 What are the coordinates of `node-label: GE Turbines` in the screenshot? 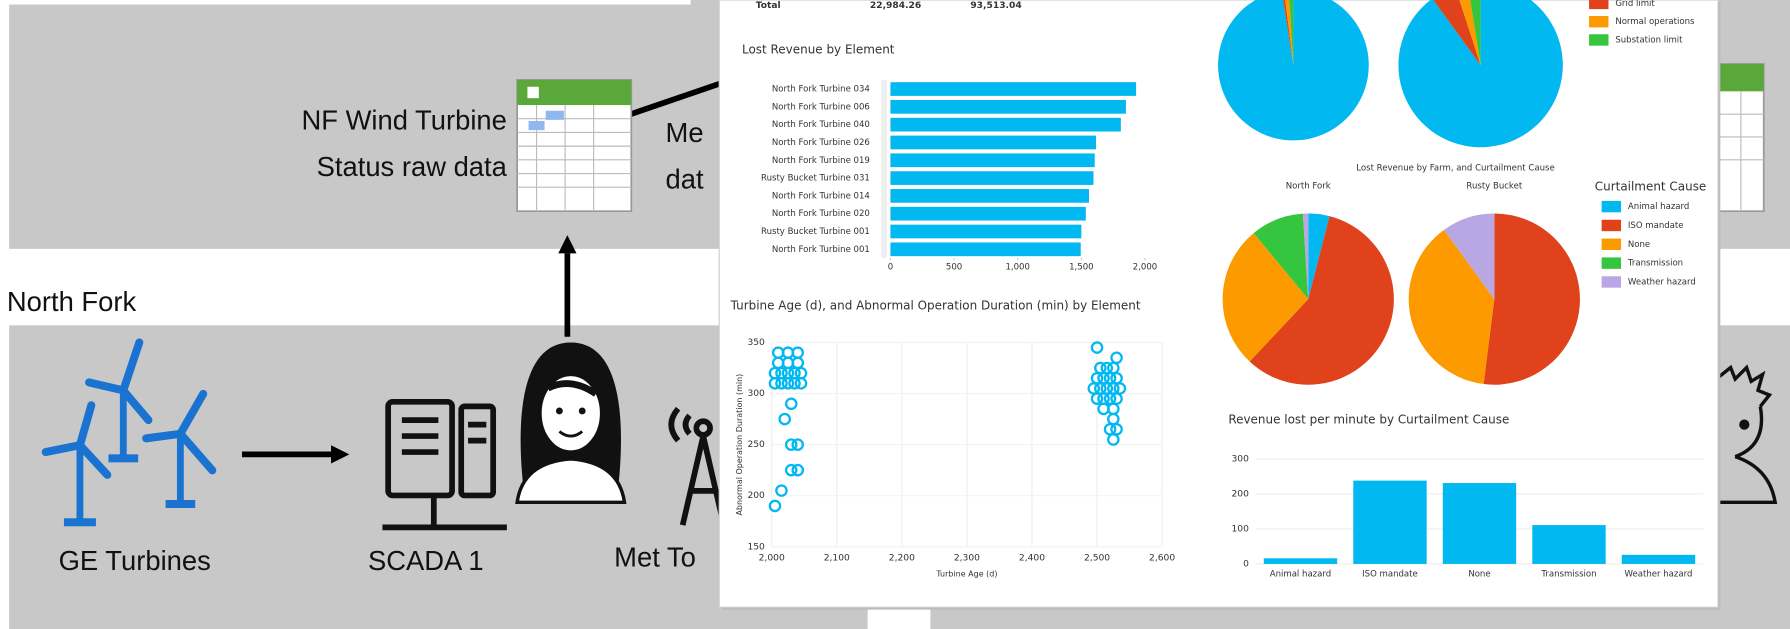 It's located at (135, 560).